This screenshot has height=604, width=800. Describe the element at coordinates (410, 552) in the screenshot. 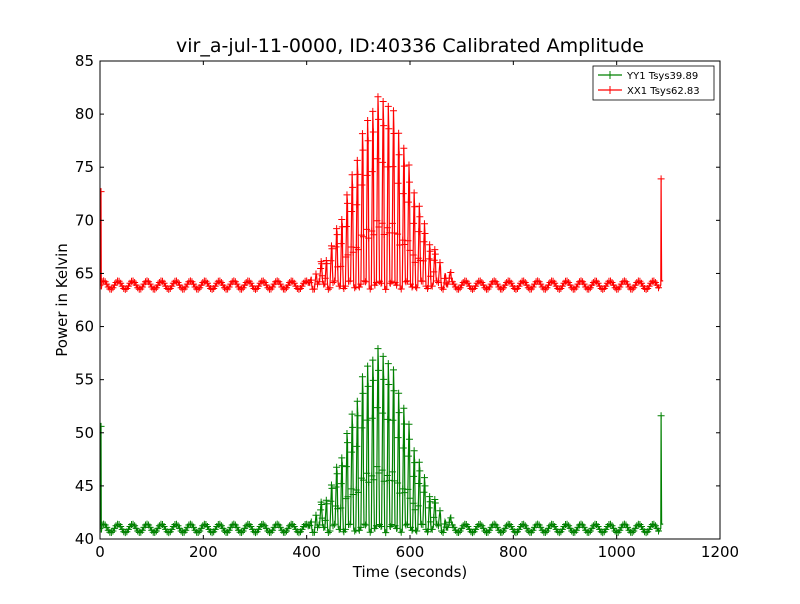

I see `x-tick-label: 600` at that location.